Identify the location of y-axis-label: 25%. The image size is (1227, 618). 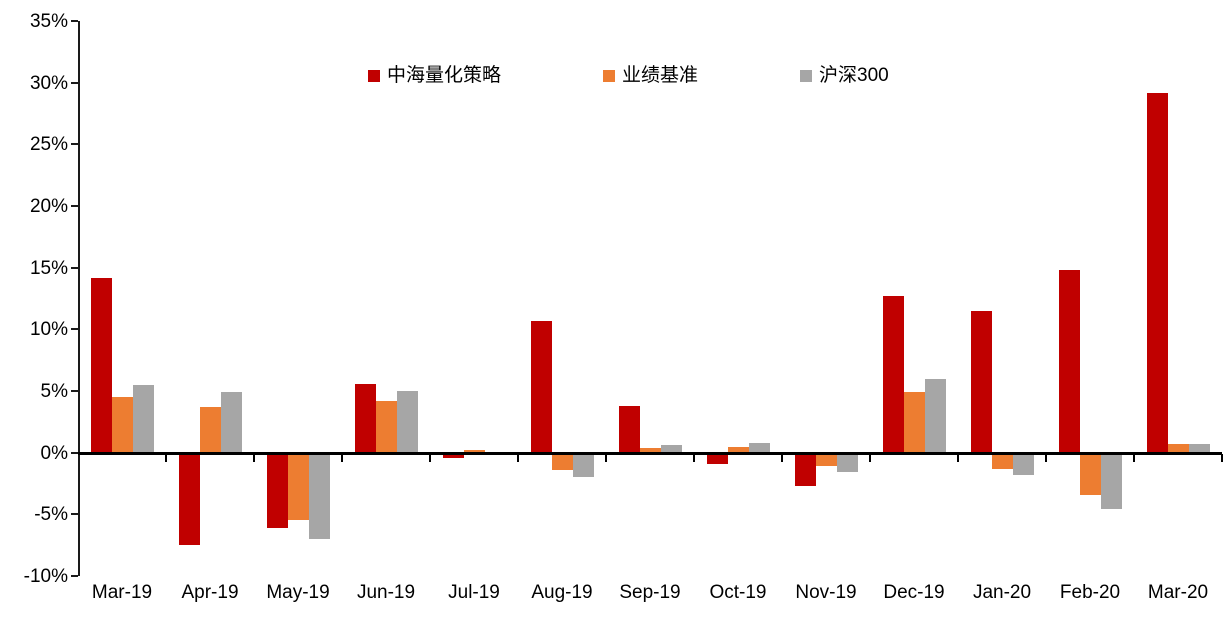
(48, 145).